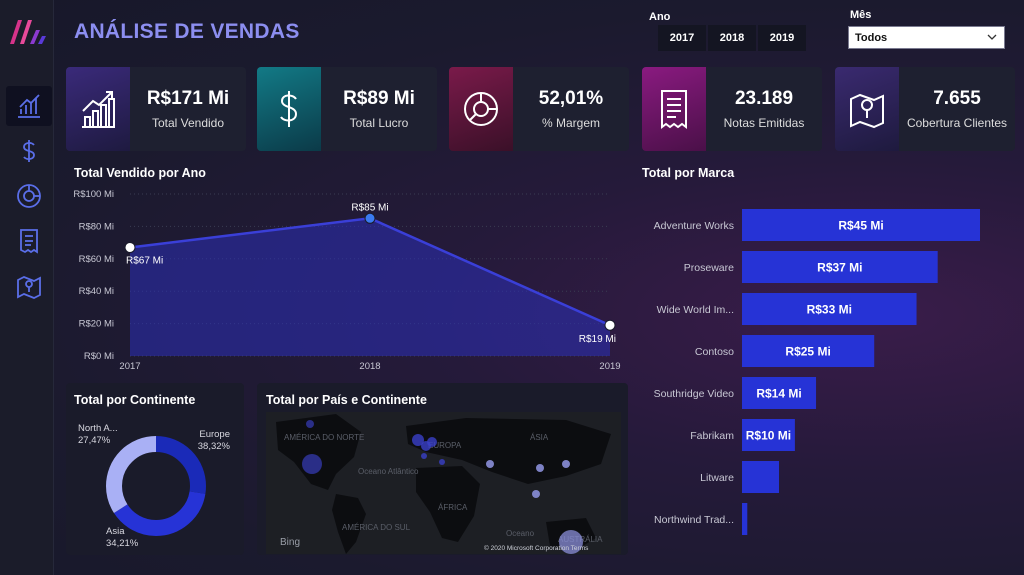  Describe the element at coordinates (957, 123) in the screenshot. I see `kpi-label: Cobertura Clientes` at that location.